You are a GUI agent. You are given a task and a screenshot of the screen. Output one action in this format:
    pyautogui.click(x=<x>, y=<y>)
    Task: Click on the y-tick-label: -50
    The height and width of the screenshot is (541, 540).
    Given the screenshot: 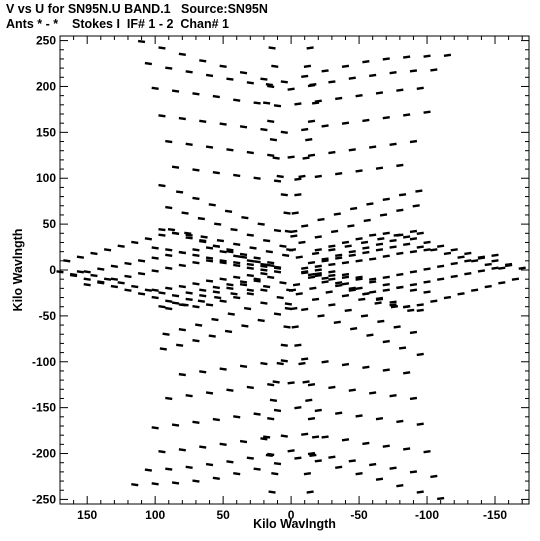 What is the action you would take?
    pyautogui.click(x=48, y=316)
    